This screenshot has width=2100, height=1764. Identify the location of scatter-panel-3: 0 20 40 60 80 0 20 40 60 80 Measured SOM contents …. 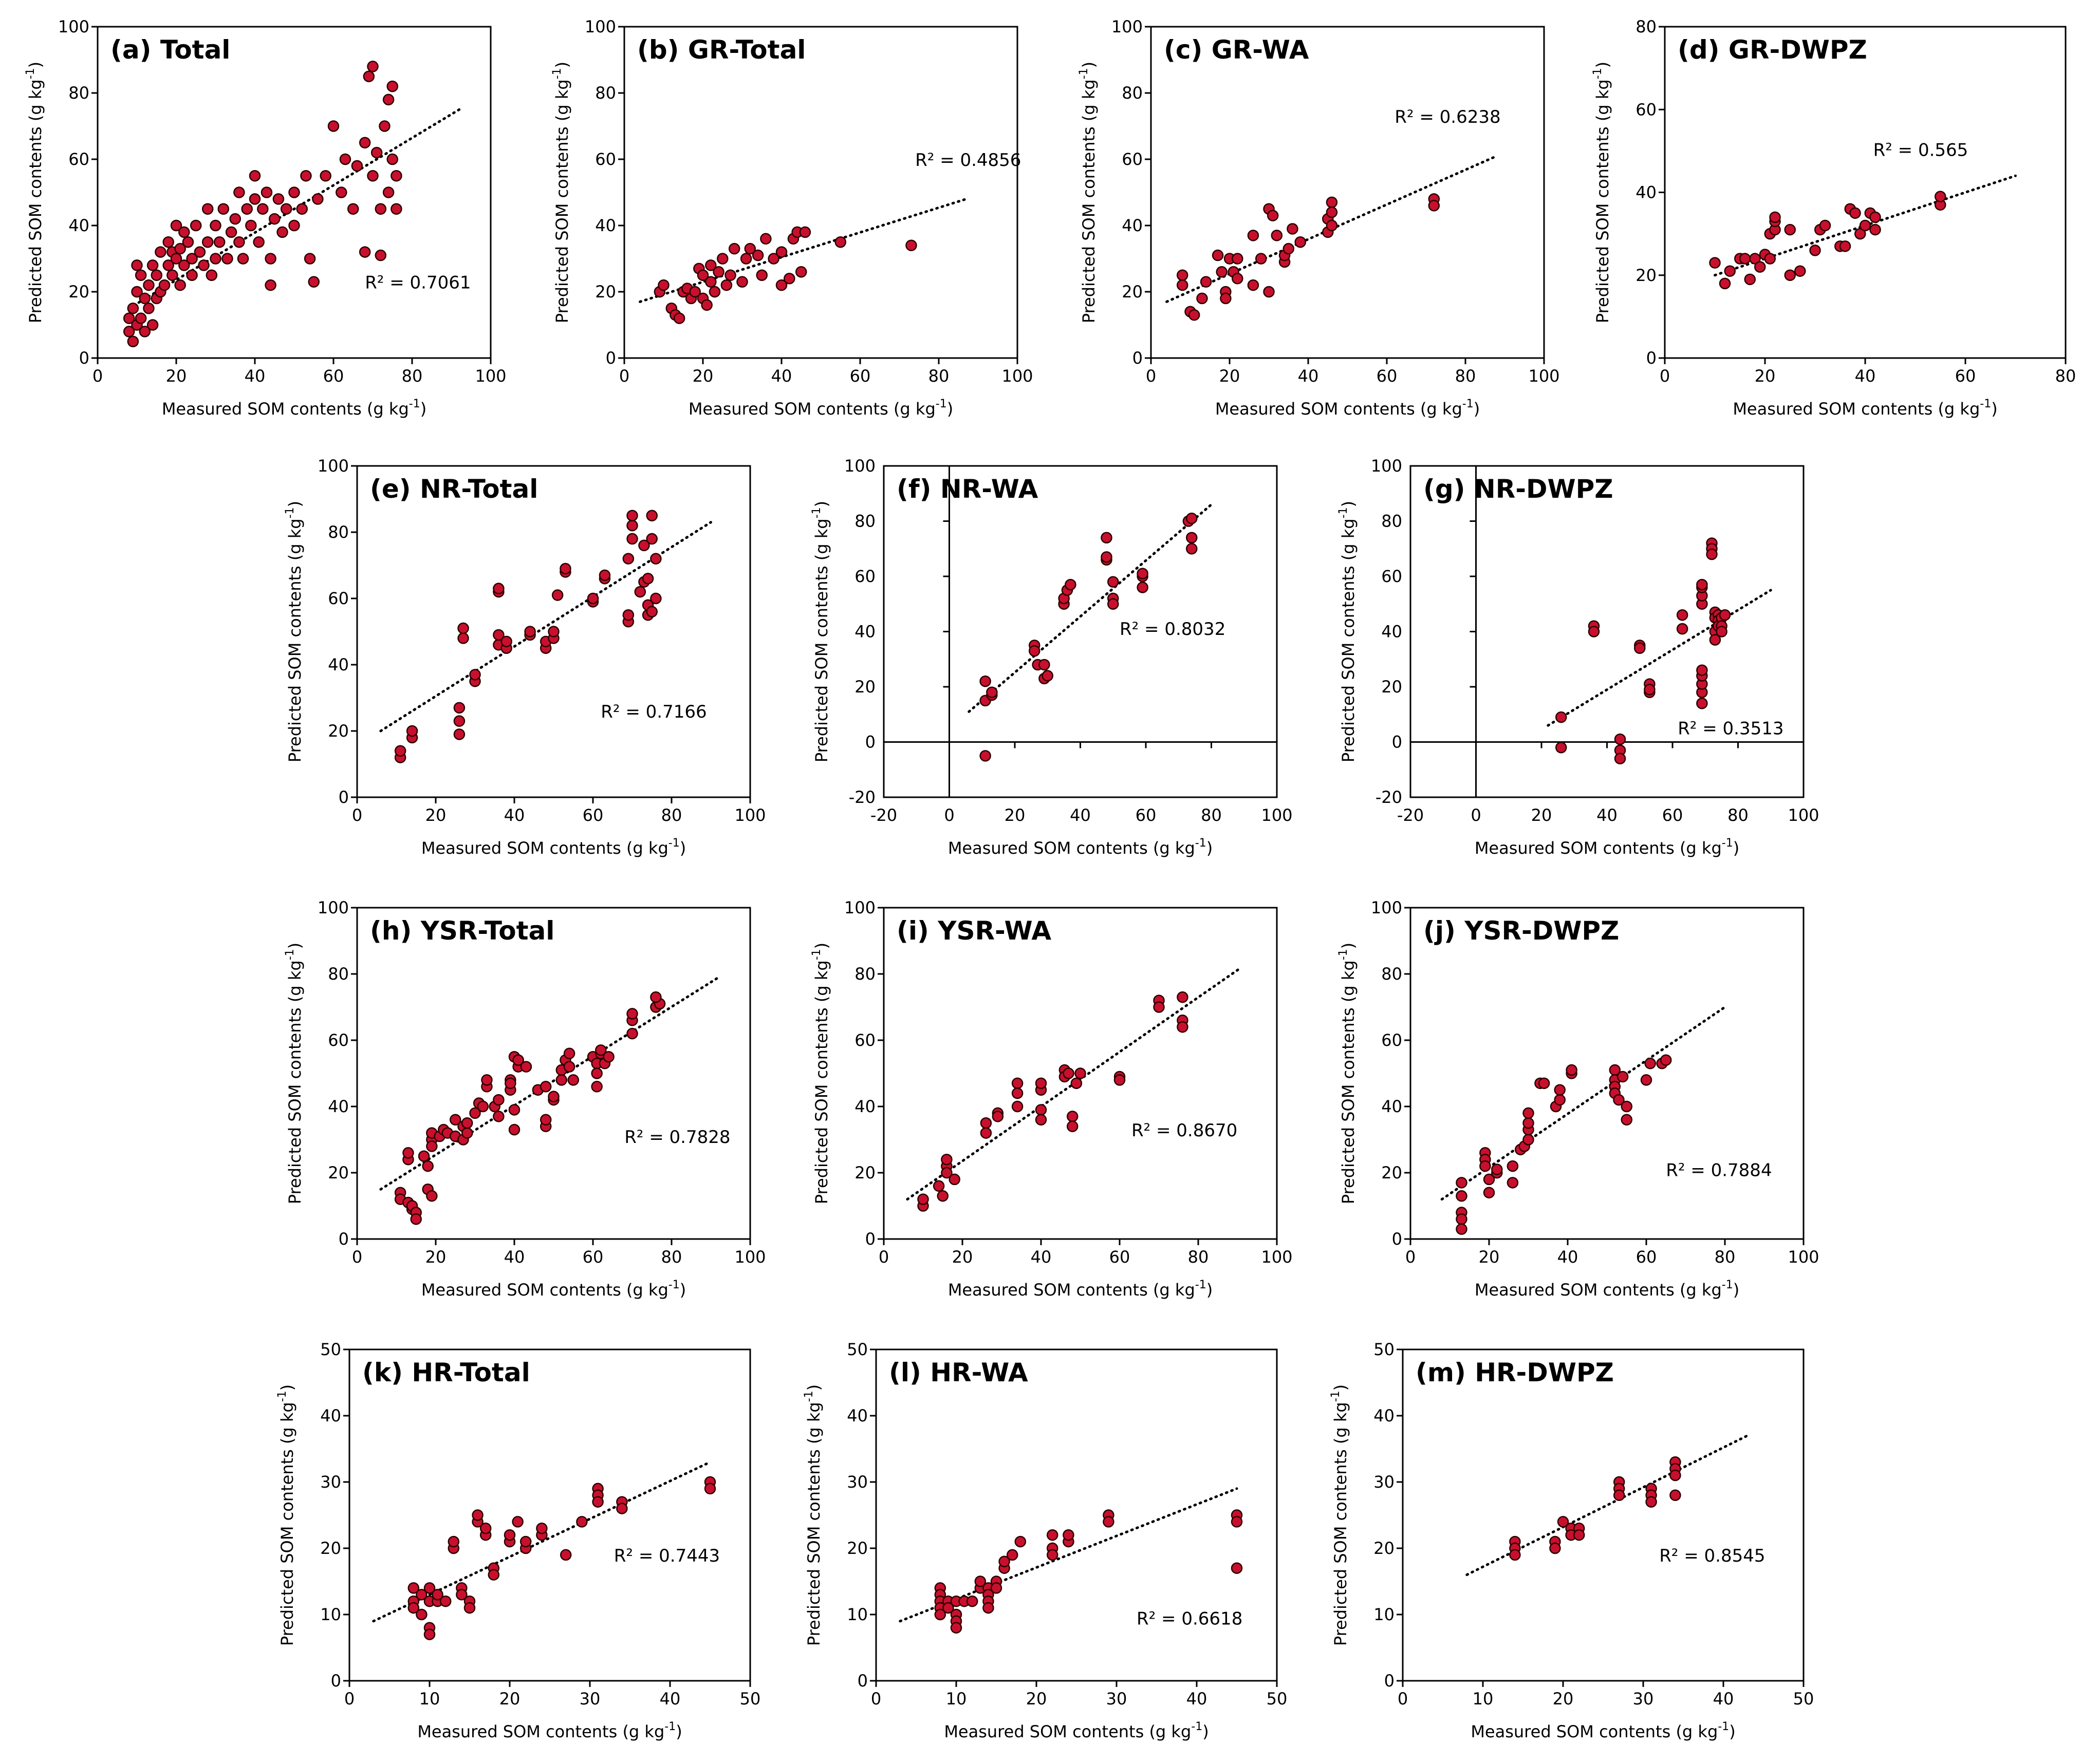
(1833, 218).